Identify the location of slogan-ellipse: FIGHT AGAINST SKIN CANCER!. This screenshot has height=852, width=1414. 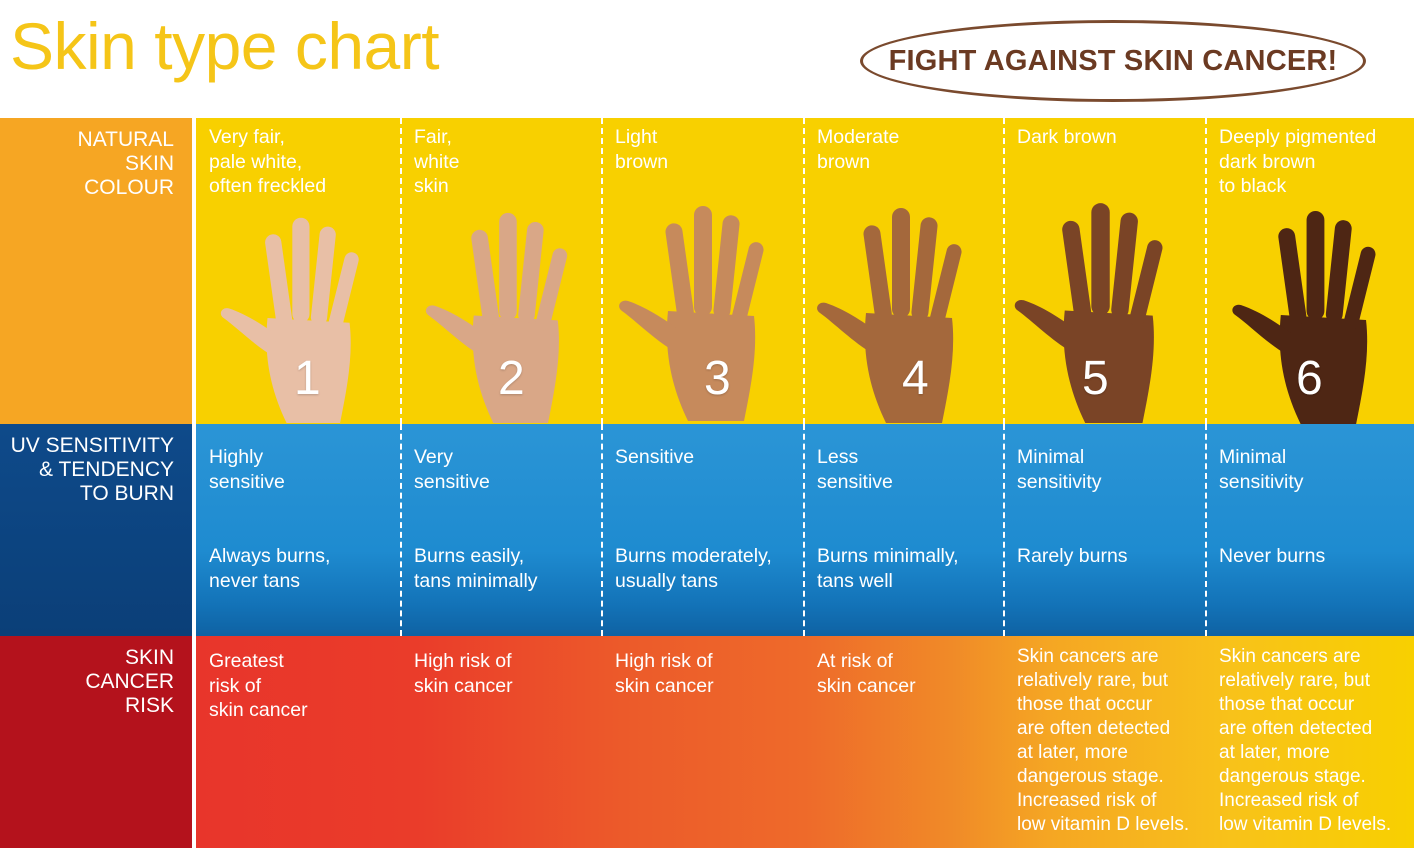
(1113, 61).